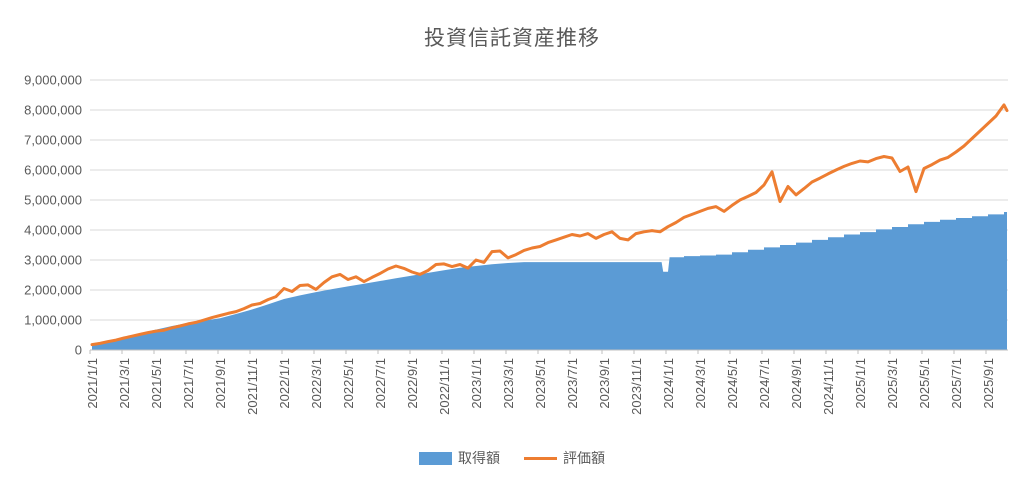 The width and height of the screenshot is (1024, 489). I want to click on x-axis-label: 2021/7/1, so click(188, 383).